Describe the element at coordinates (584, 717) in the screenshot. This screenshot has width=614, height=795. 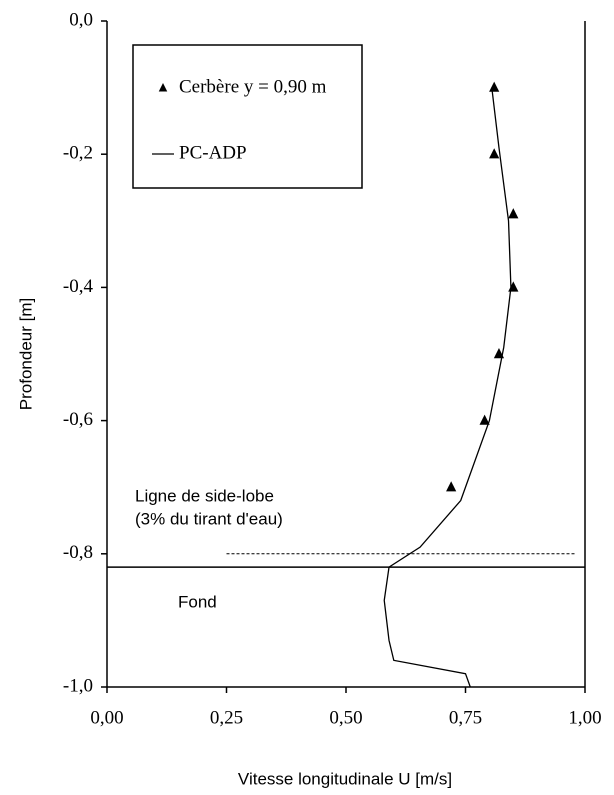
I see `x-tick-label: 1,00` at that location.